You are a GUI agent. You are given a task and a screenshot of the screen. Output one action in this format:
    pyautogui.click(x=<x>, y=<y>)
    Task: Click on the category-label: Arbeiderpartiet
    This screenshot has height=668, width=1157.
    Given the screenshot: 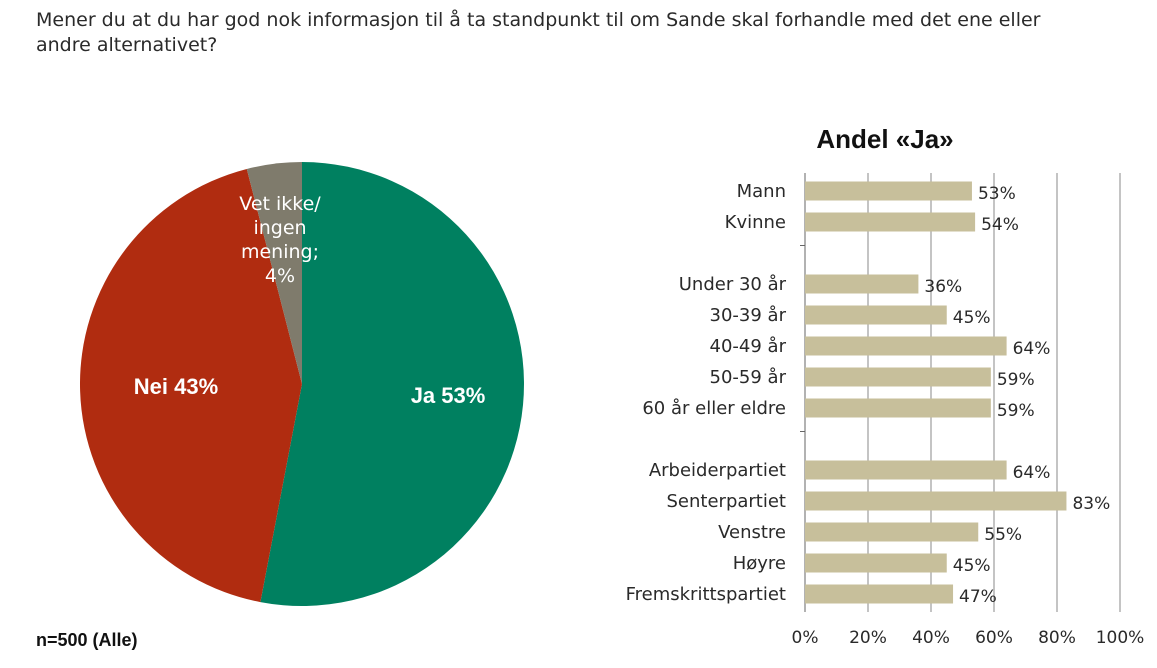 What is the action you would take?
    pyautogui.click(x=717, y=470)
    